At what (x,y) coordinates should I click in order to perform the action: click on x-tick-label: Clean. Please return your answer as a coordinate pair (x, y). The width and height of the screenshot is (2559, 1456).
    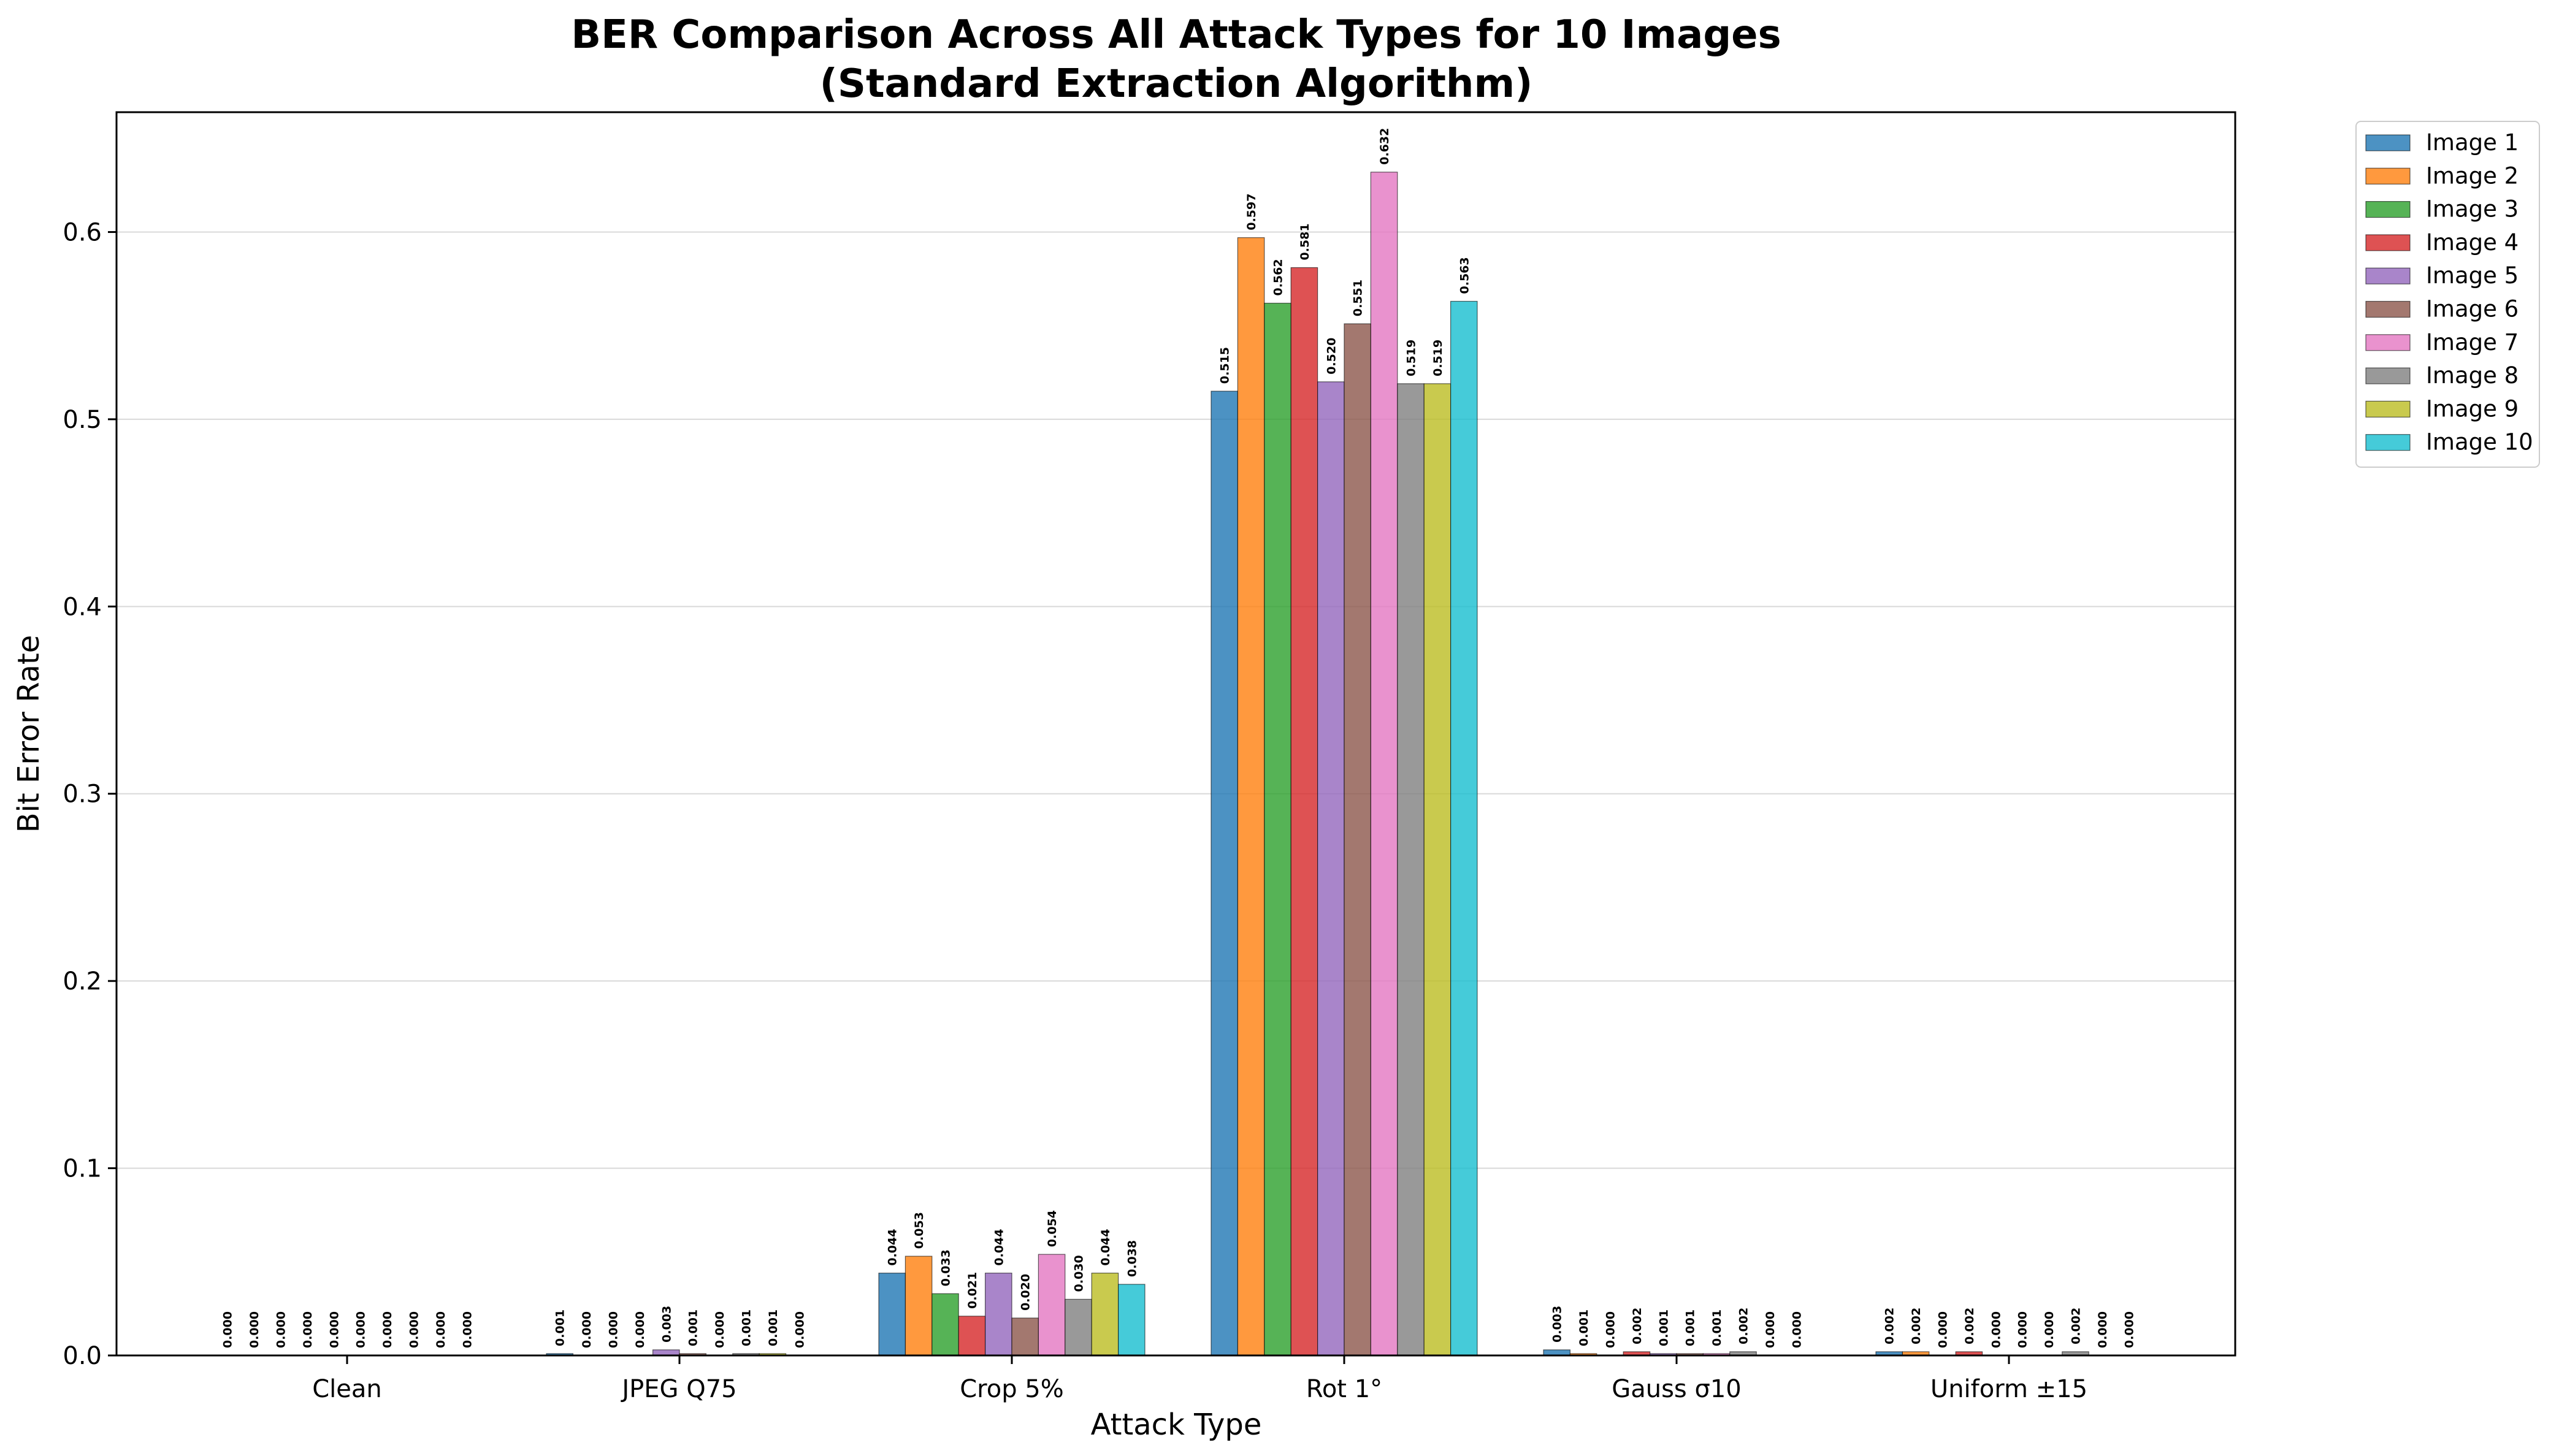
    Looking at the image, I should click on (347, 1389).